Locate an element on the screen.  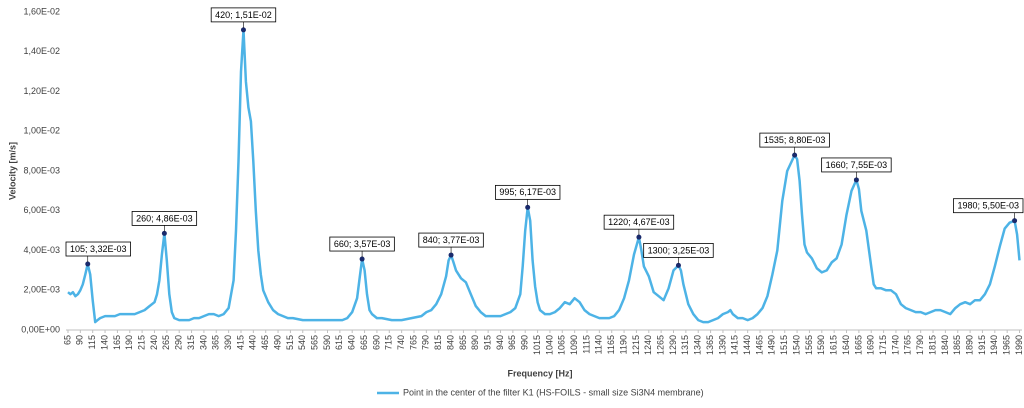
annotation: 1535; 8,80E-03 is located at coordinates (794, 143).